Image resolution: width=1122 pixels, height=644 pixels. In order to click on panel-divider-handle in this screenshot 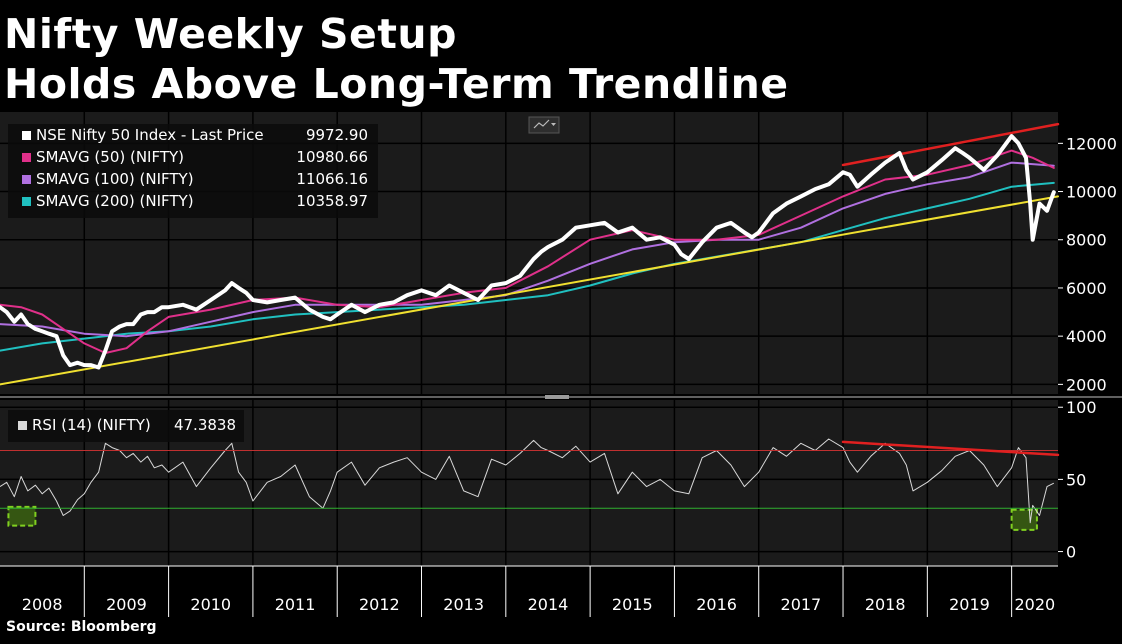, I will do `click(557, 397)`.